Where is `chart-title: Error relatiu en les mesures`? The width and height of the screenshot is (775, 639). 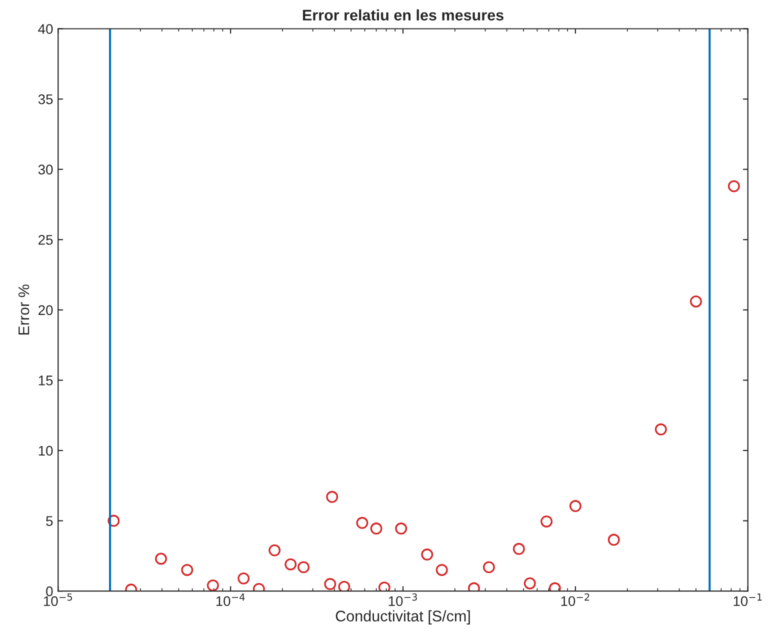
chart-title: Error relatiu en les mesures is located at coordinates (403, 15).